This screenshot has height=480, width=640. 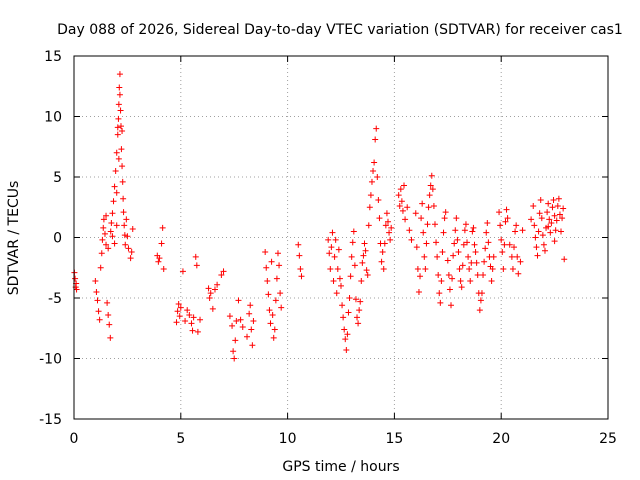 I want to click on x-tick-label: 25, so click(x=608, y=439).